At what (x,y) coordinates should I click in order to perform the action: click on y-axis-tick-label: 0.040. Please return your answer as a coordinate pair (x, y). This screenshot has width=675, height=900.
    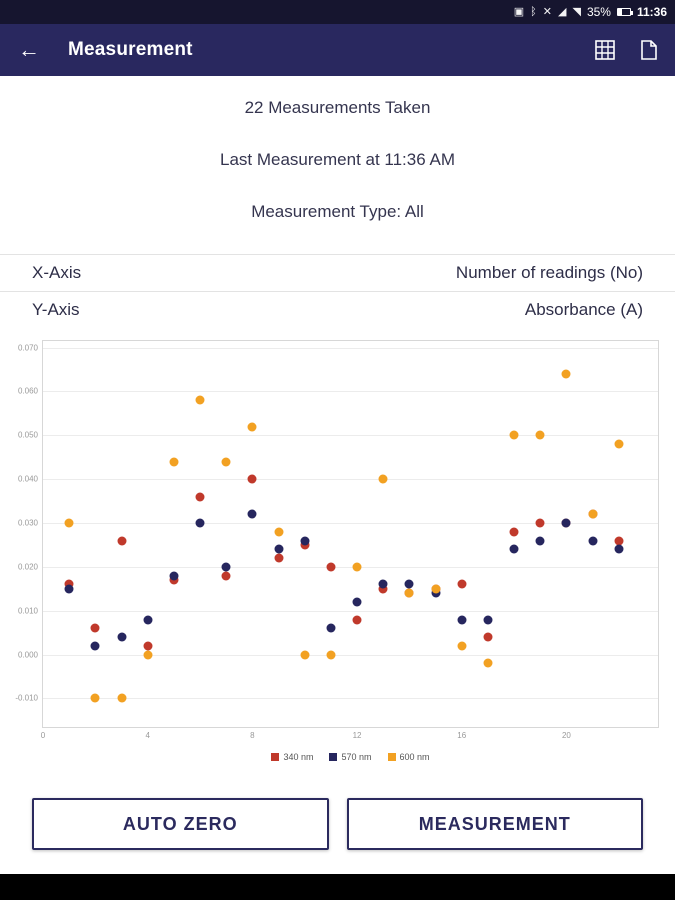
    Looking at the image, I should click on (27, 479).